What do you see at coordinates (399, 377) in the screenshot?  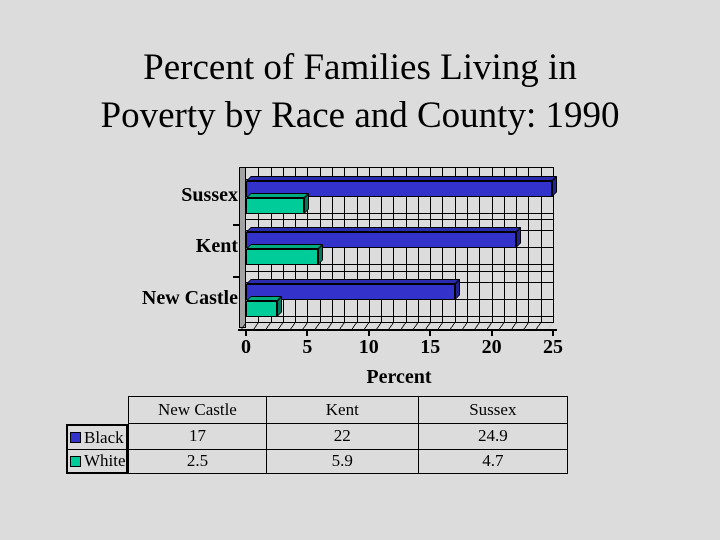 I see `x-axis-title: Percent` at bounding box center [399, 377].